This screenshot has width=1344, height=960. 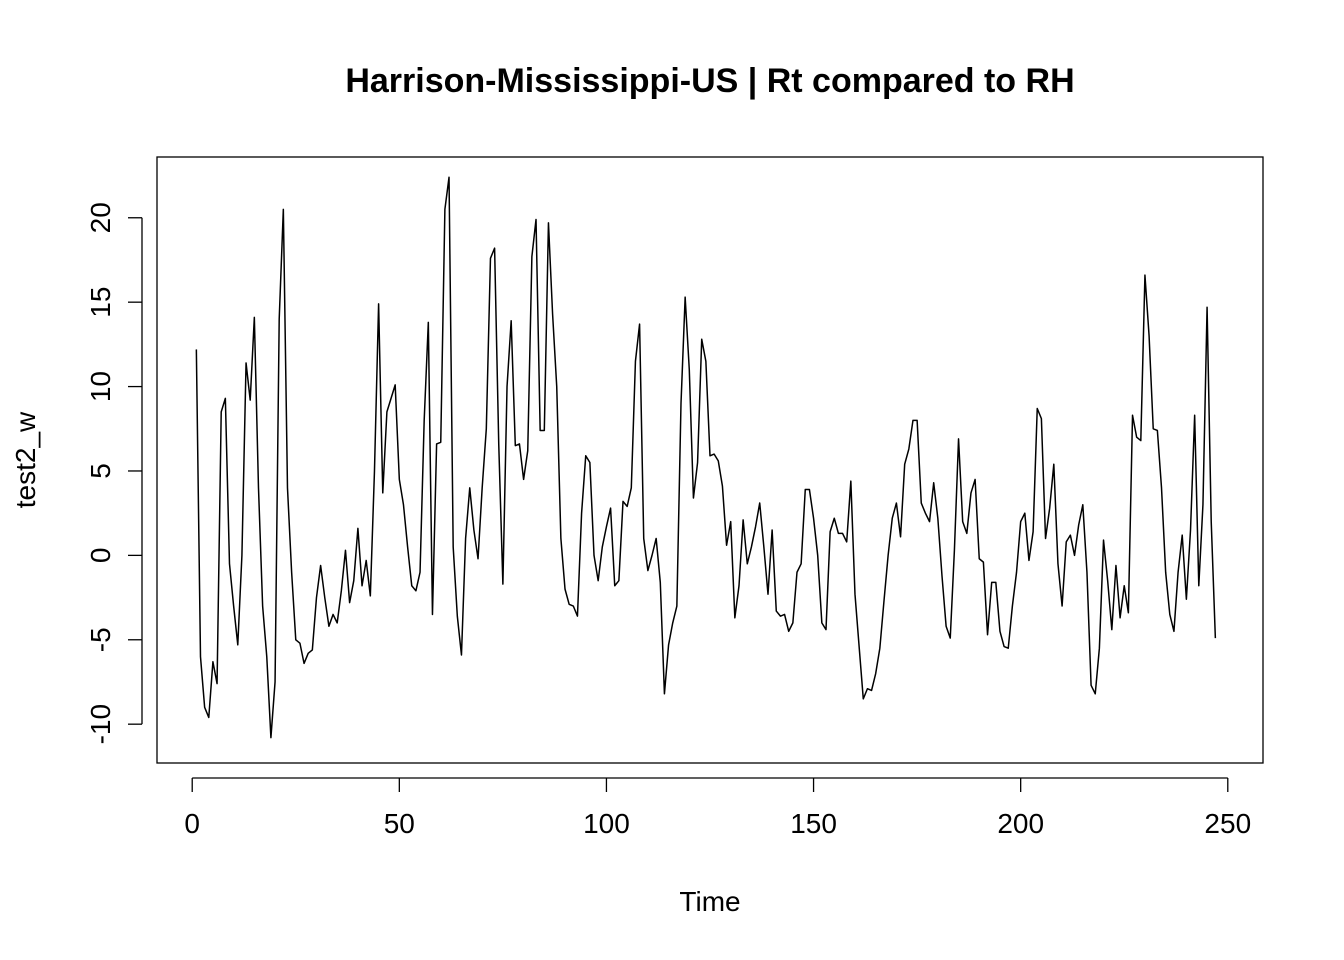 I want to click on y-axis: -10 -5 0 5 10 15 20, so click(x=114, y=473).